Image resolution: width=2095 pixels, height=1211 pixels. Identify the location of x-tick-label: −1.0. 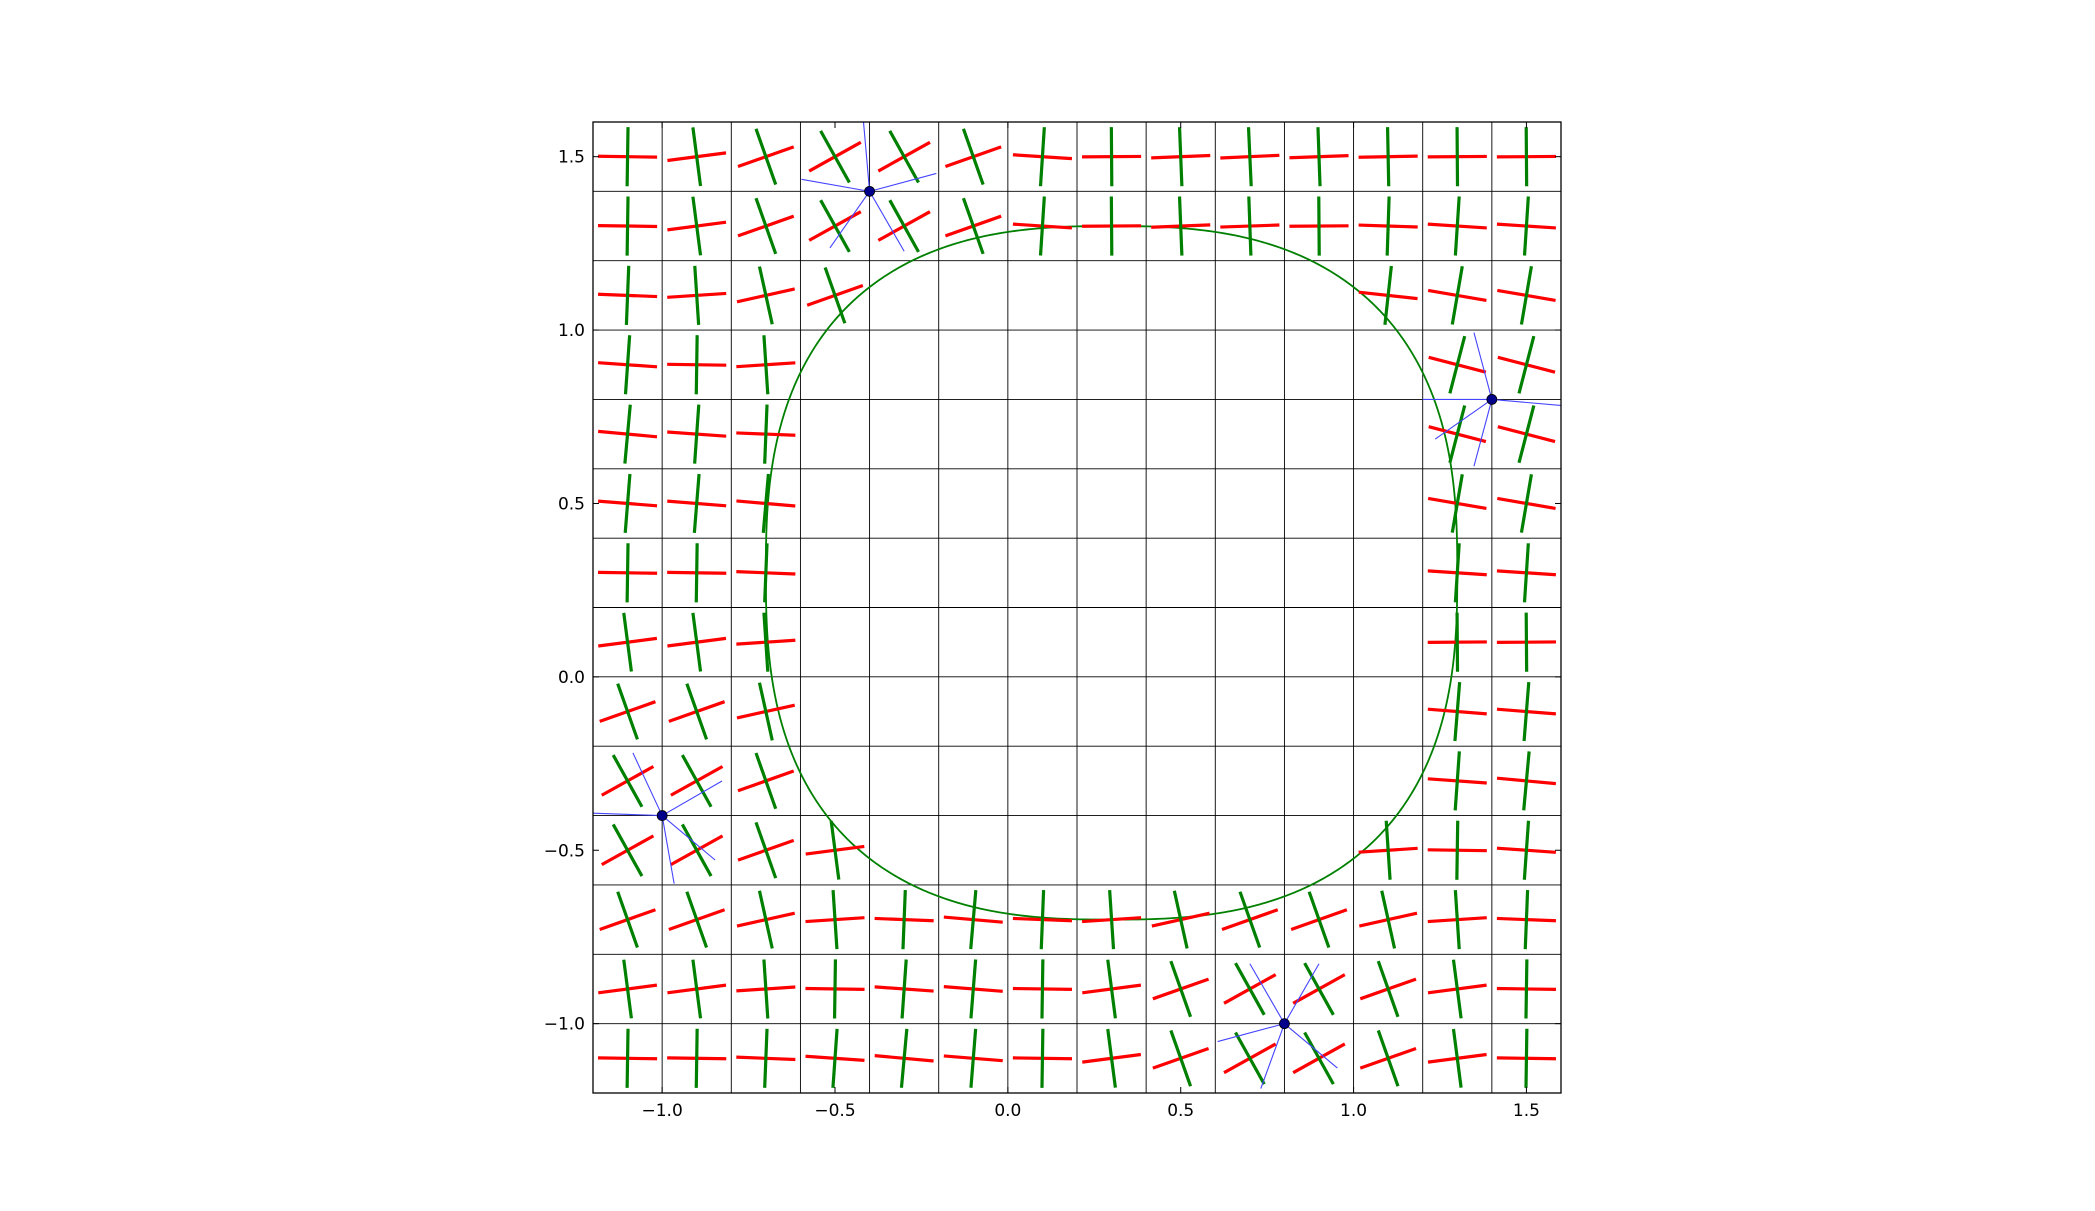
(662, 1111).